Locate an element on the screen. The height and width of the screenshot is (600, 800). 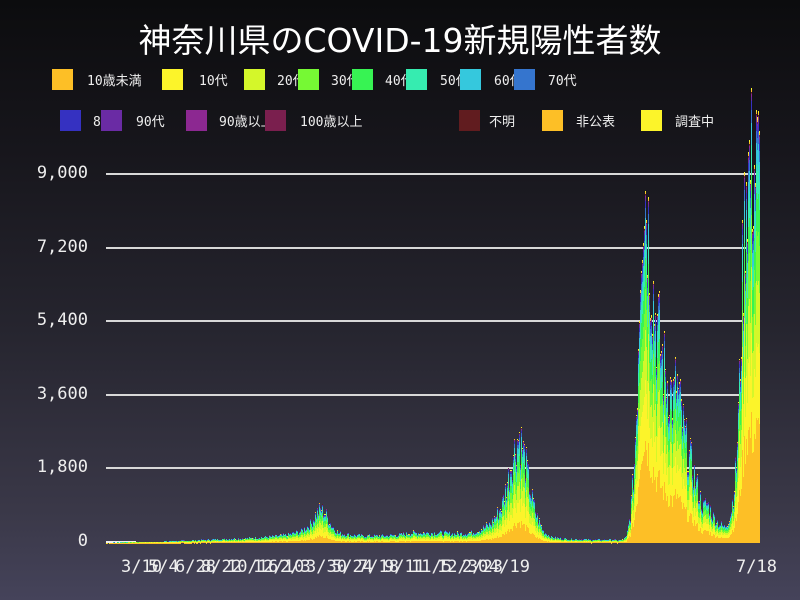
y-tick-label: 7,200 is located at coordinates (62, 246).